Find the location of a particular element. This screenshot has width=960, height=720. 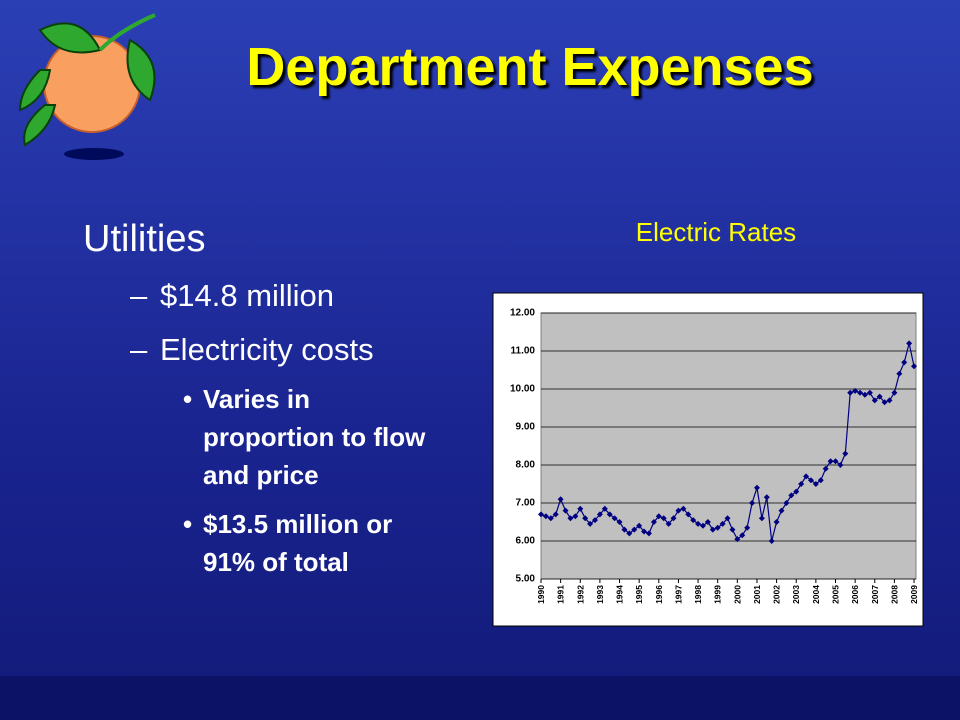

dash: – is located at coordinates (139, 295).